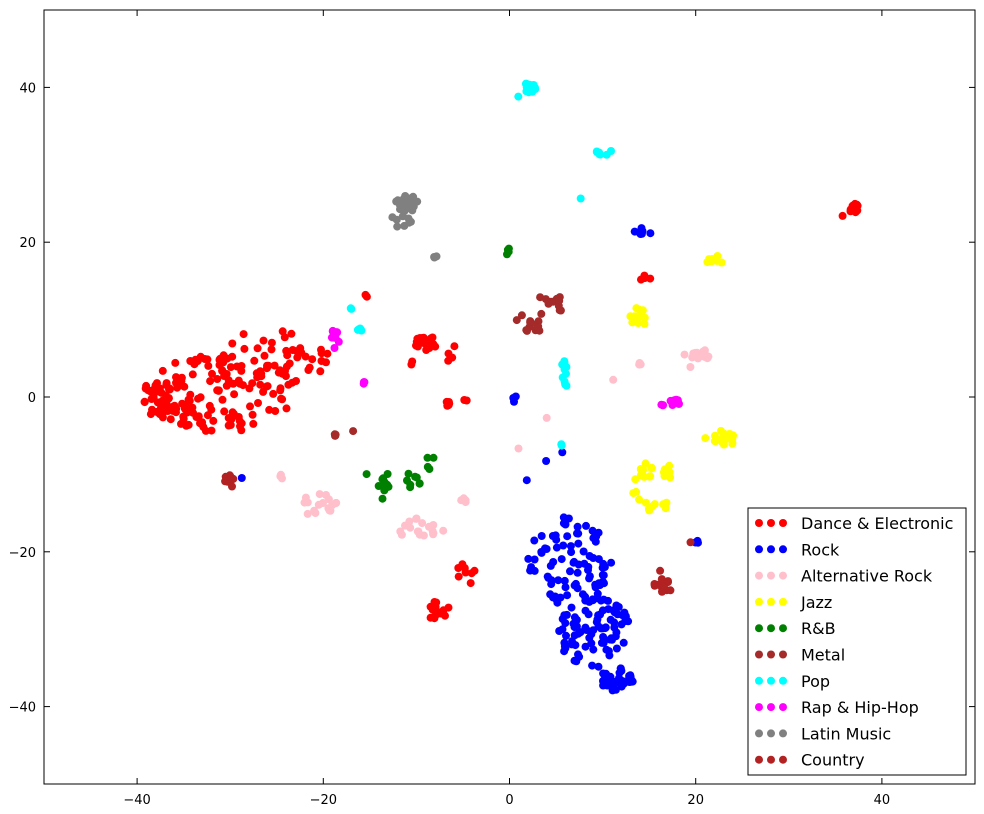  I want to click on legend-label: R&B, so click(818, 628).